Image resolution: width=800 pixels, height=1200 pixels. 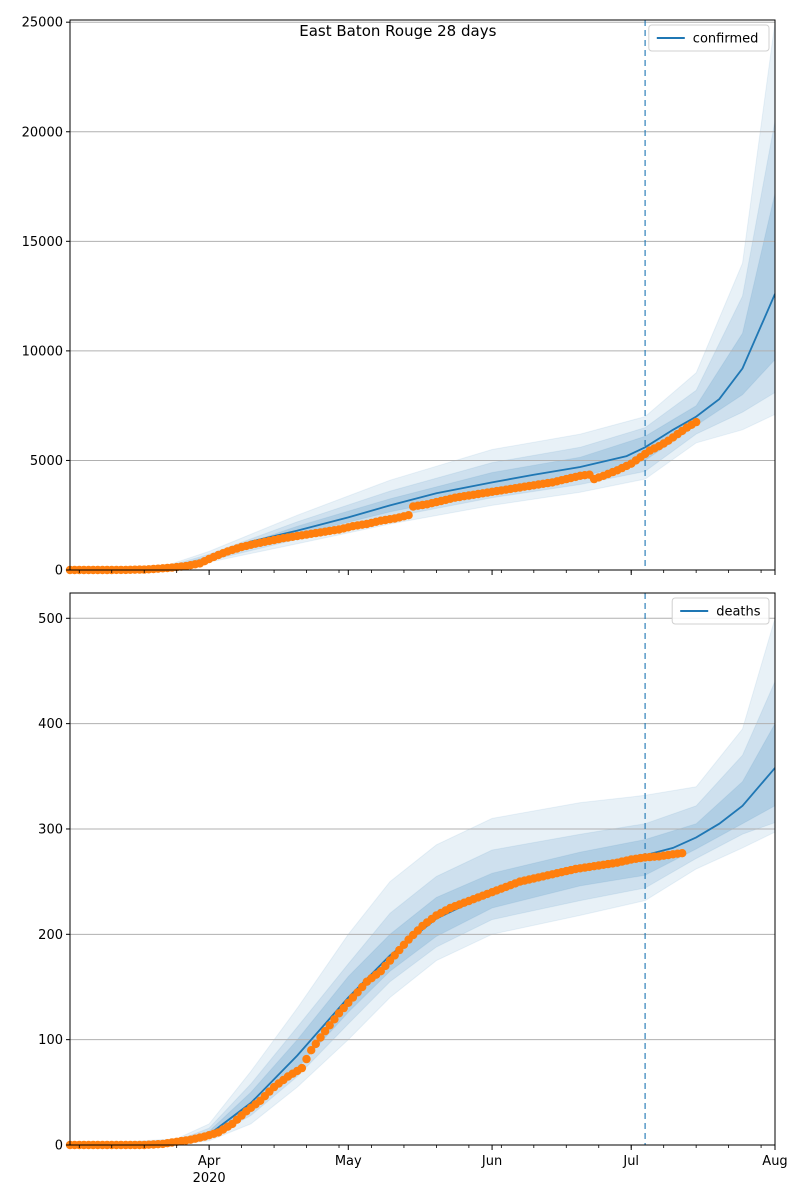 I want to click on y-tick-label: 100, so click(x=50, y=1040).